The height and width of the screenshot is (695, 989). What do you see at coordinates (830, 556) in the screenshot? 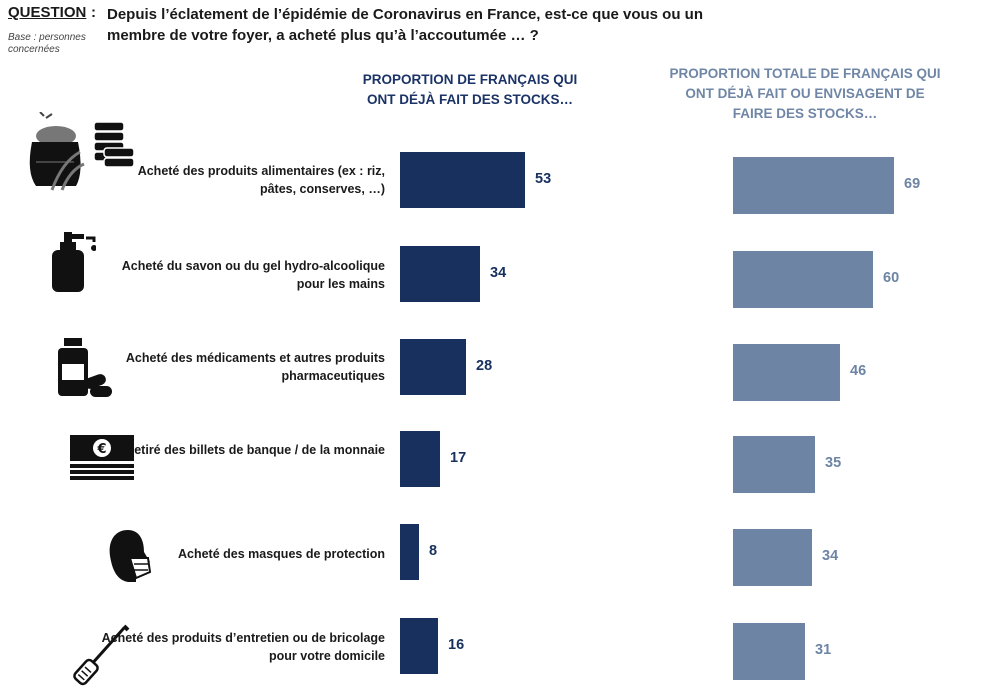
I see `value-label-series2: 34` at bounding box center [830, 556].